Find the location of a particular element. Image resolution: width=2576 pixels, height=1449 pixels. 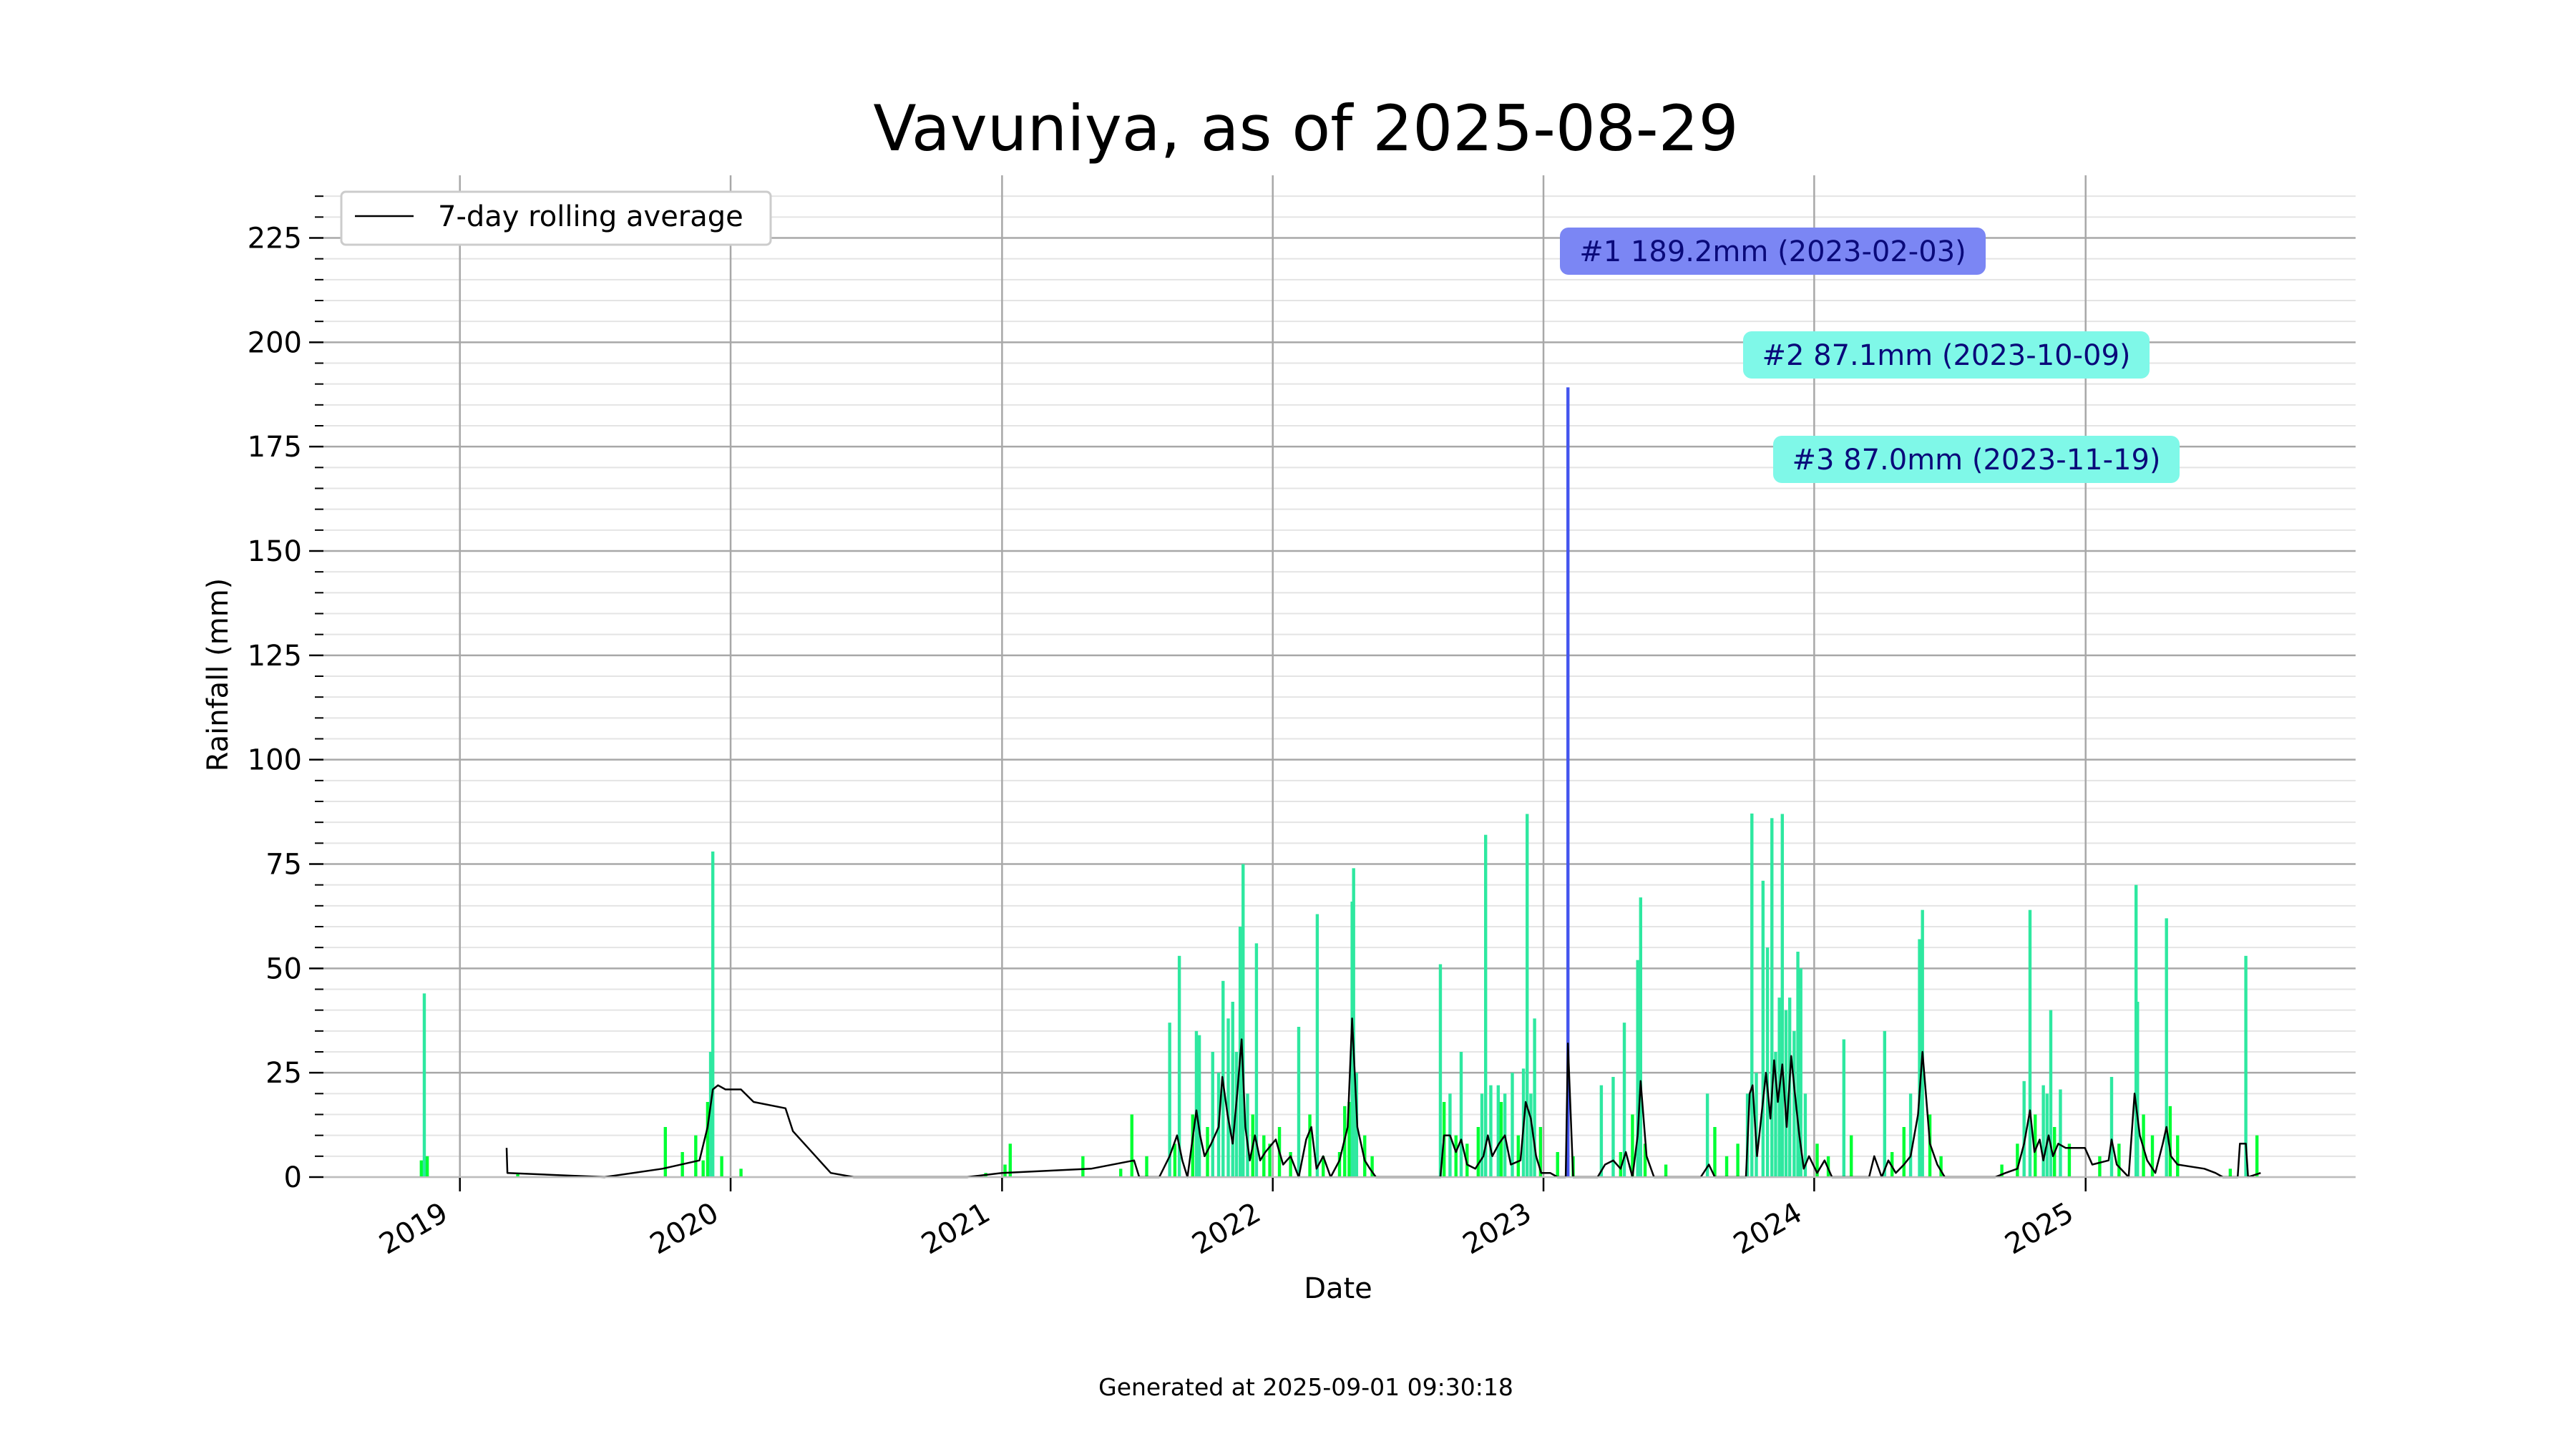

x-tick-label: 2021 is located at coordinates (955, 1229).